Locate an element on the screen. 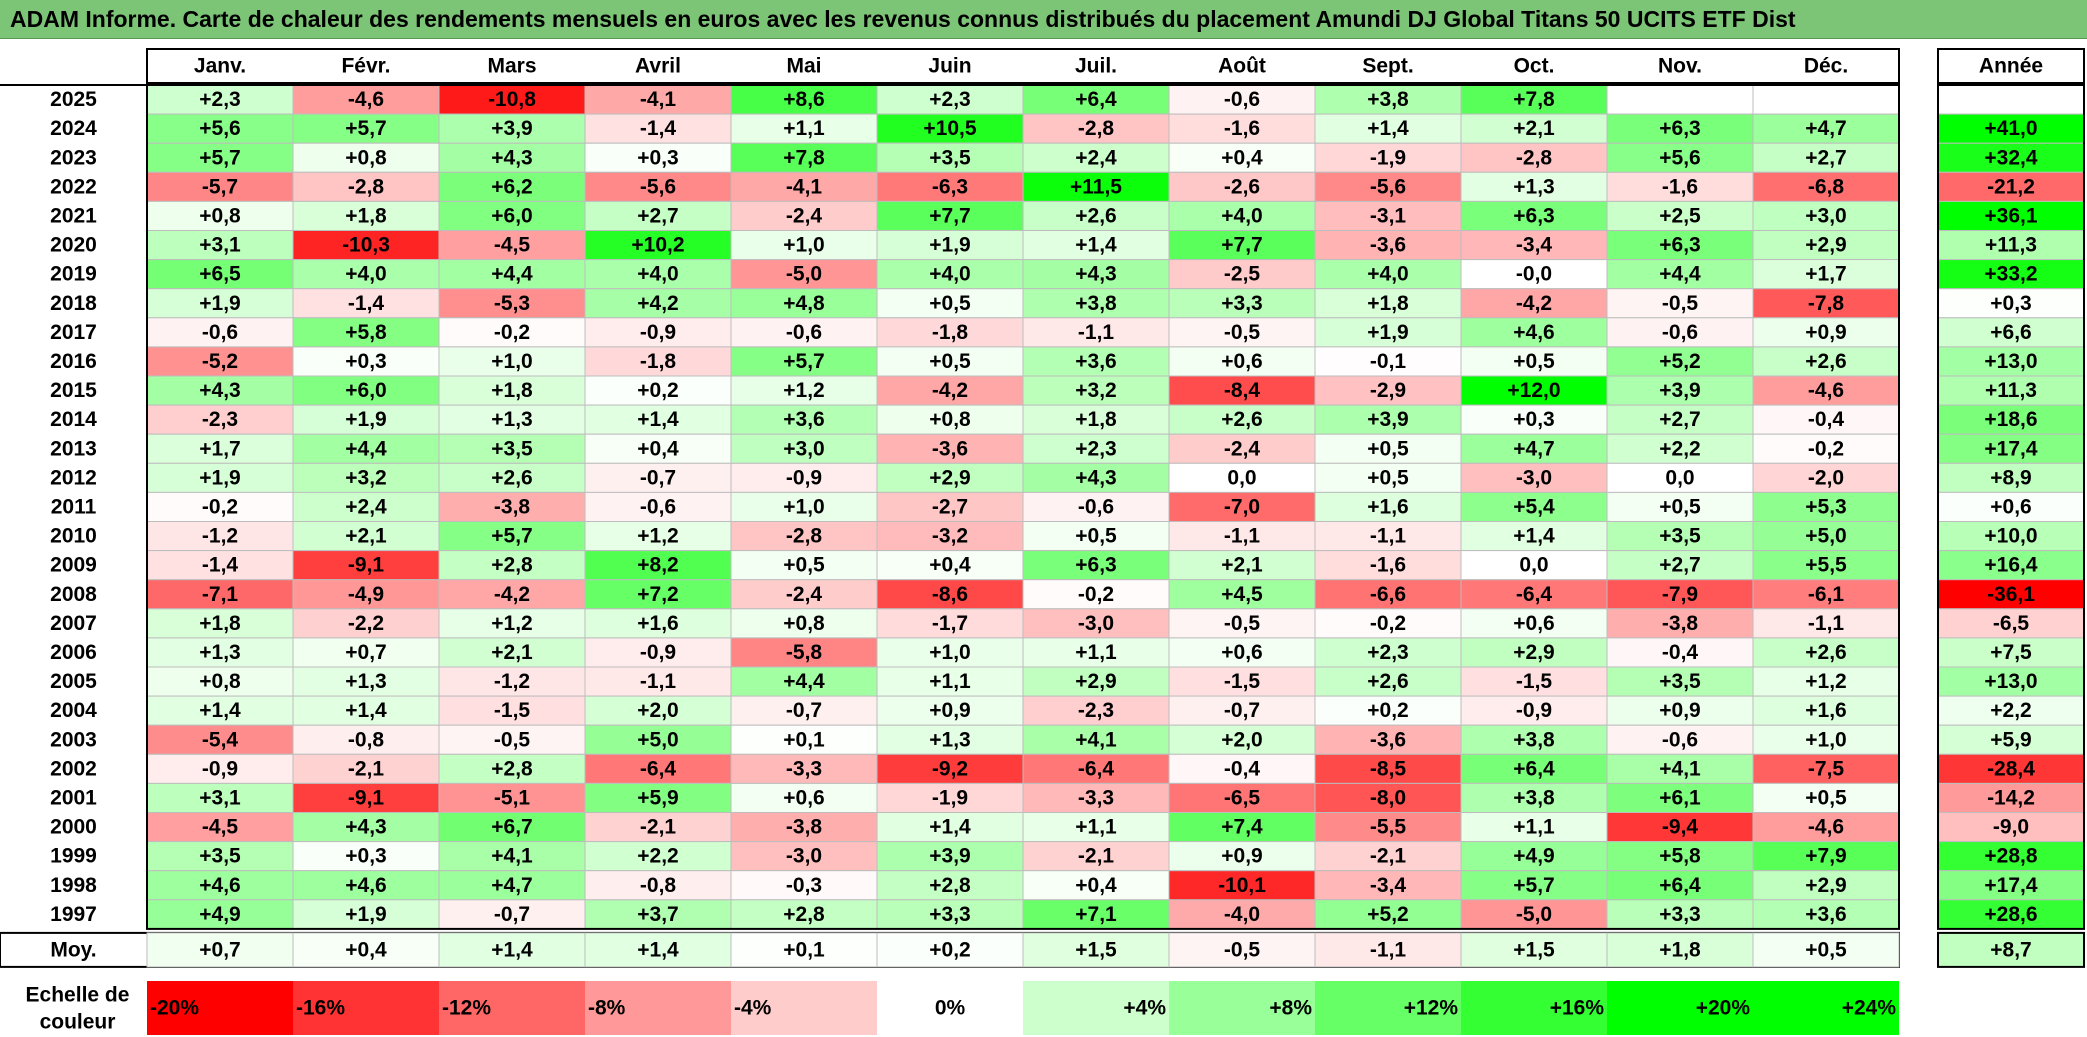 Image resolution: width=2087 pixels, height=1037 pixels. cell-value: +0,4 is located at coordinates (658, 448).